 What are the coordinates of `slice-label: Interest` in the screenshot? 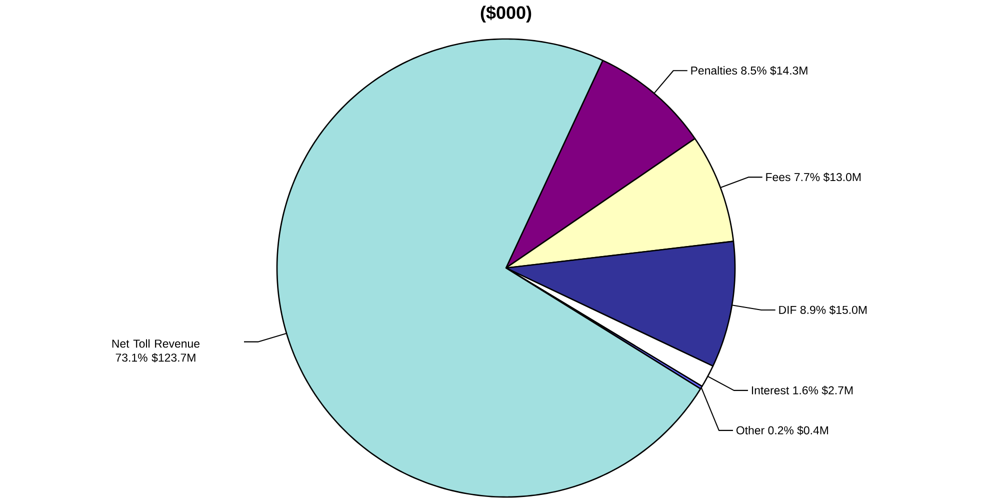 It's located at (771, 390).